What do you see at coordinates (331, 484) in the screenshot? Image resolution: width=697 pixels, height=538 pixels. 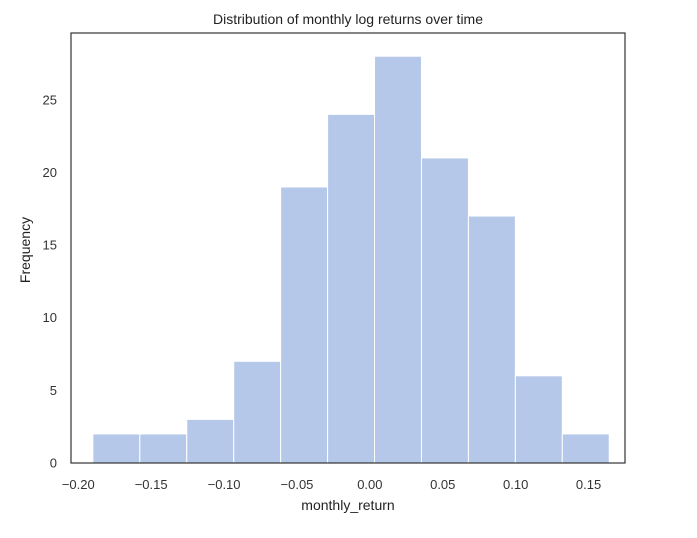 I see `x-tick-labels: −0.20 −0.15 −0.10 −0.05 0.00 0.05 0.10 0.15` at bounding box center [331, 484].